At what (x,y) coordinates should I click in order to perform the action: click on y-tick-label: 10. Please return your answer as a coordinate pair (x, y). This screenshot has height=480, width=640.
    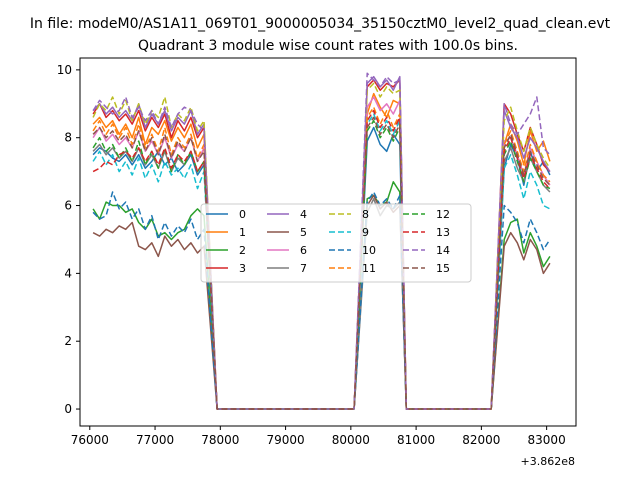
    Looking at the image, I should click on (64, 70).